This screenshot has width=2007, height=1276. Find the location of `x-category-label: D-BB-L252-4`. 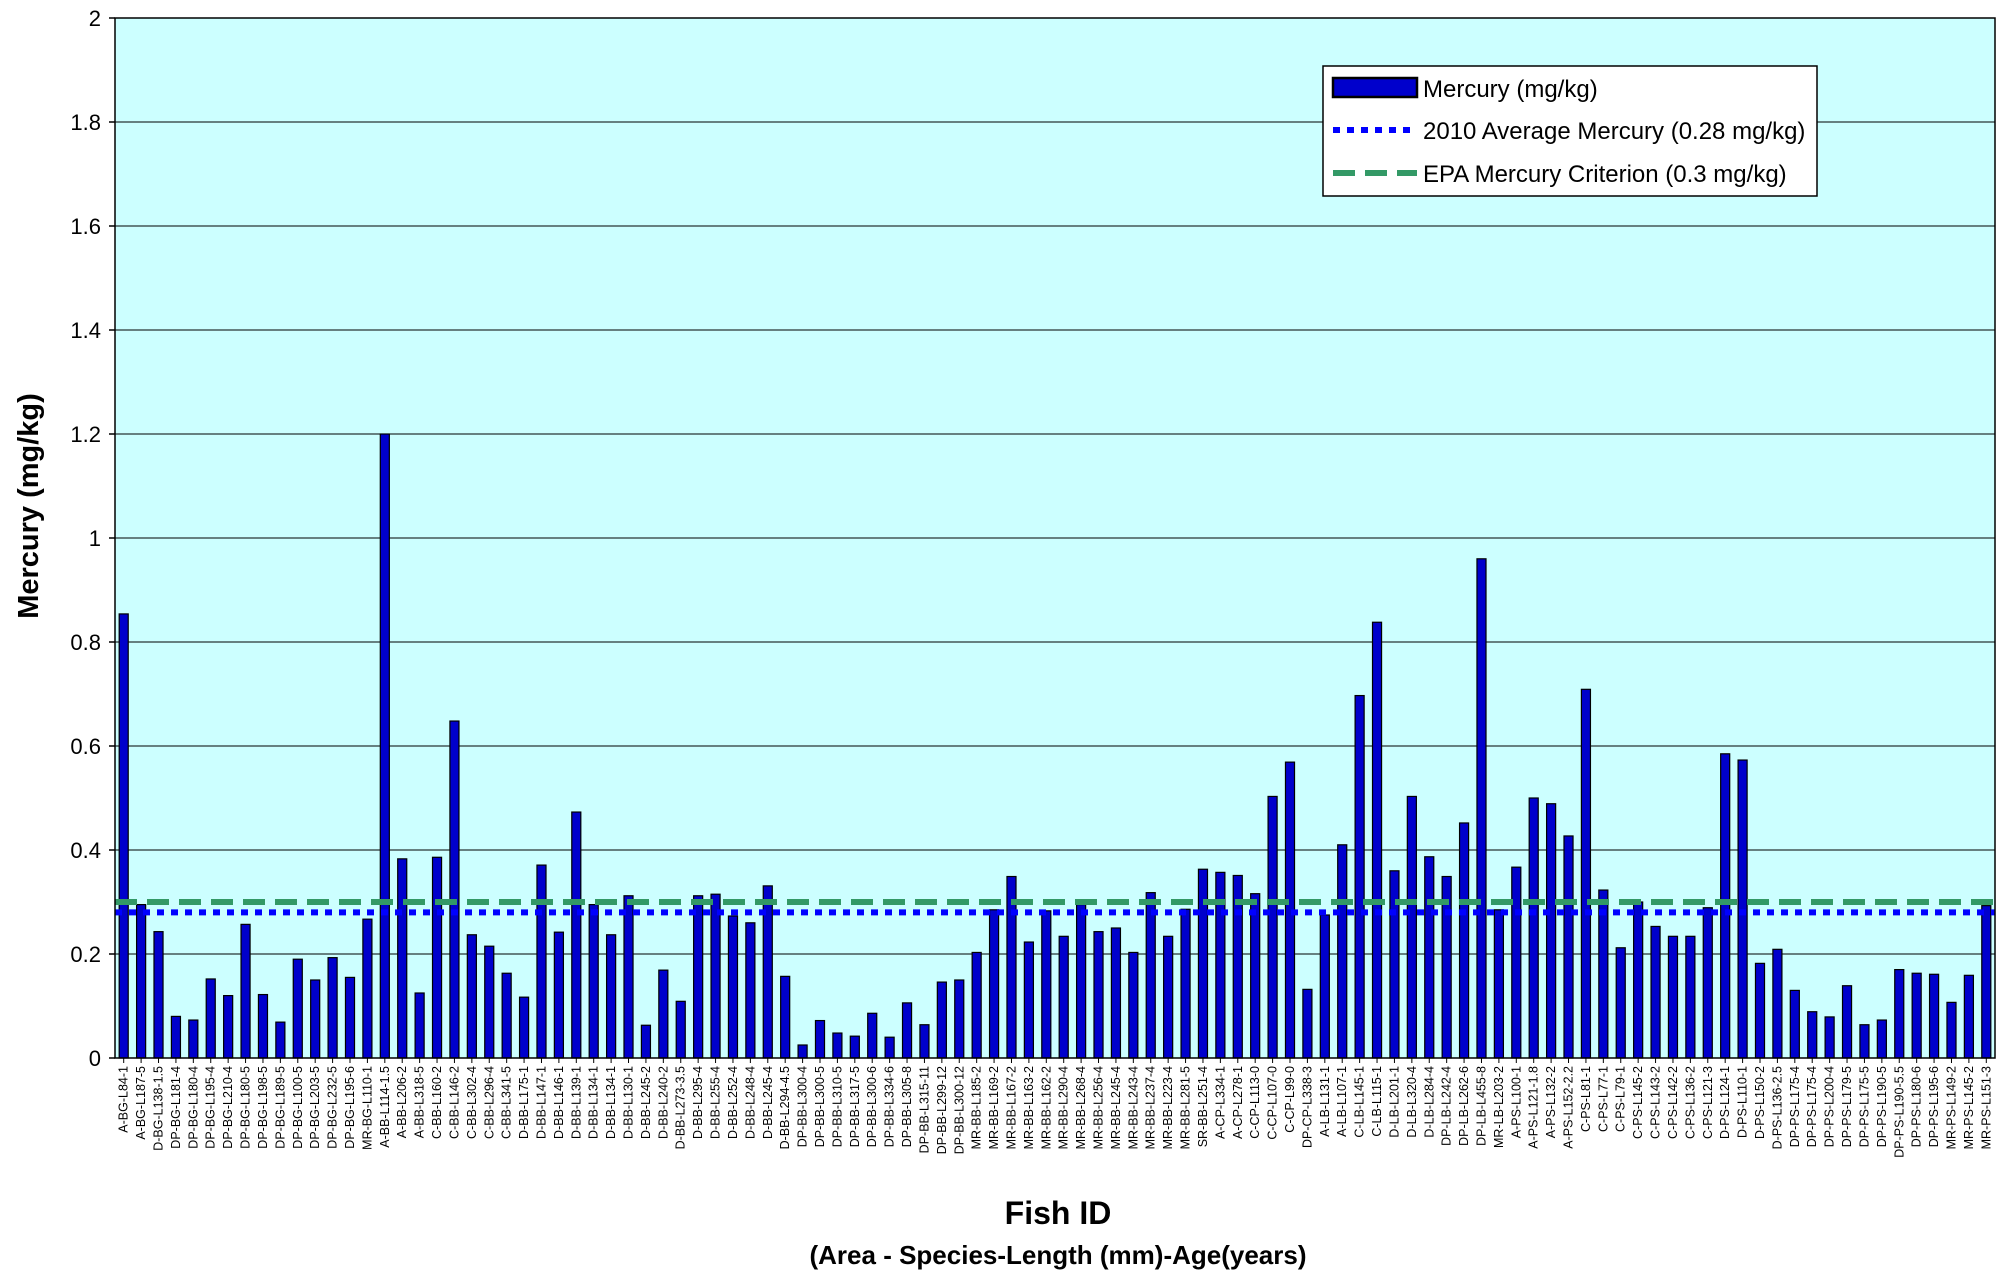

x-category-label: D-BB-L252-4 is located at coordinates (733, 1102).